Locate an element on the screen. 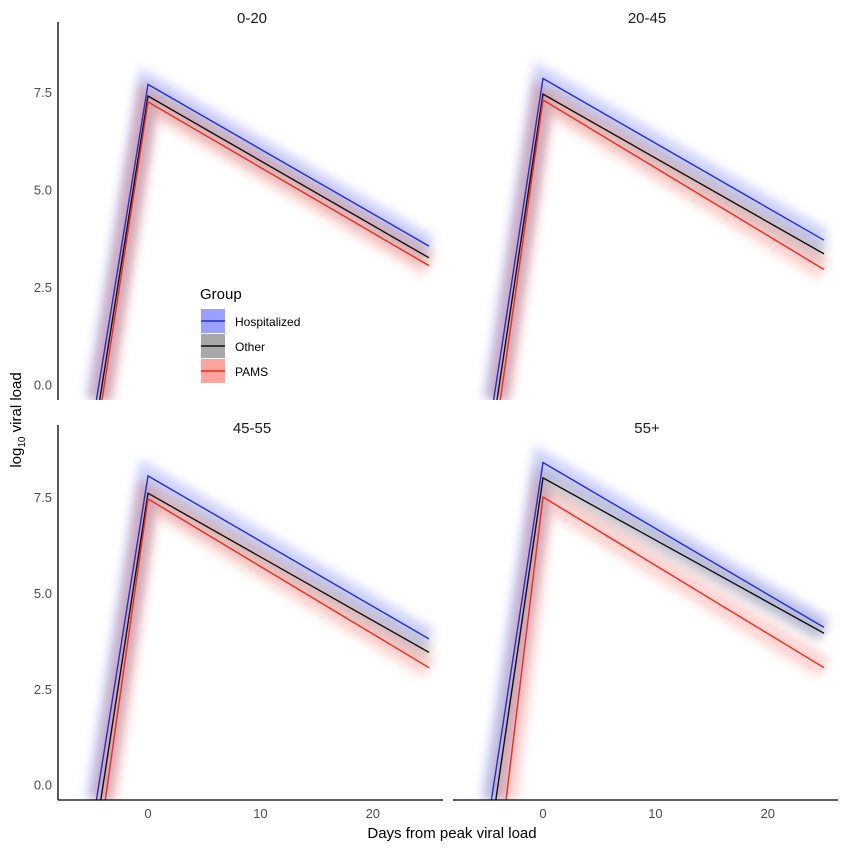  panel-0-20-title: 0-20 is located at coordinates (252, 18).